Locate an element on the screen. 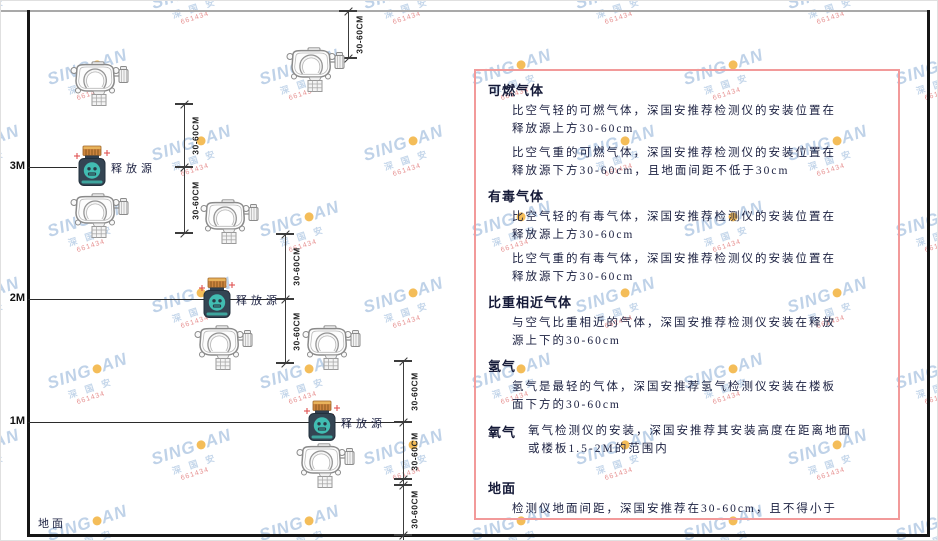  section-body: 氧气检测仪的安装，深国安推荐其安装高度在距离地面或楼板1.5-2M的范围内 is located at coordinates (690, 442).